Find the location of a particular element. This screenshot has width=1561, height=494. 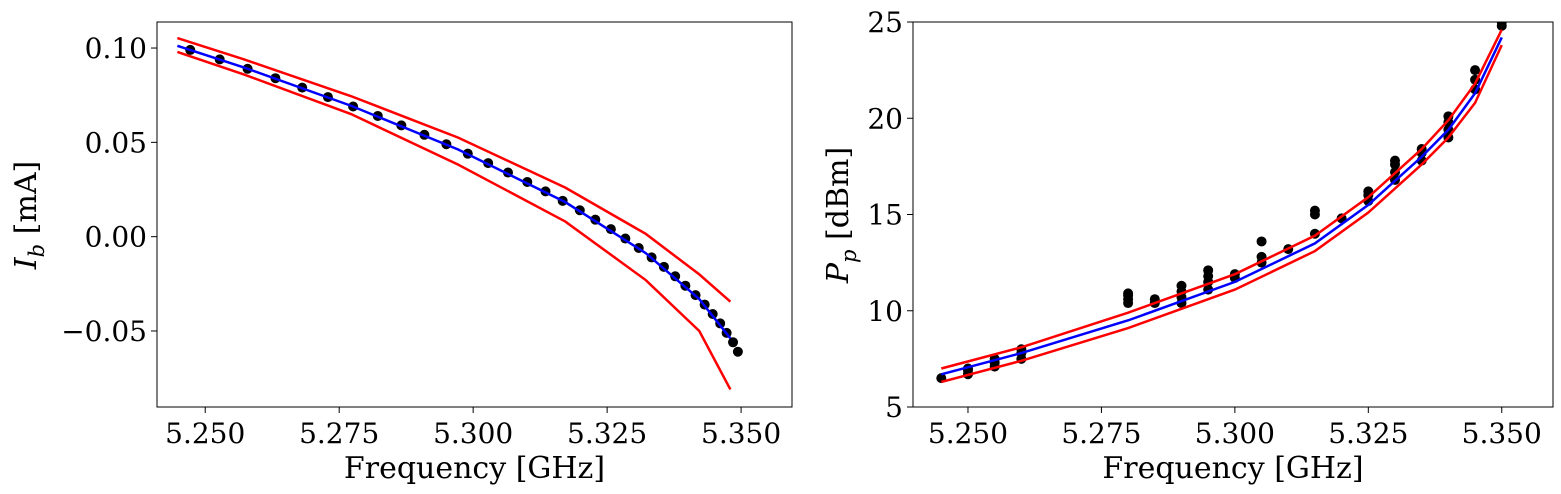

y-tick-label: 0.10 is located at coordinates (116, 48).